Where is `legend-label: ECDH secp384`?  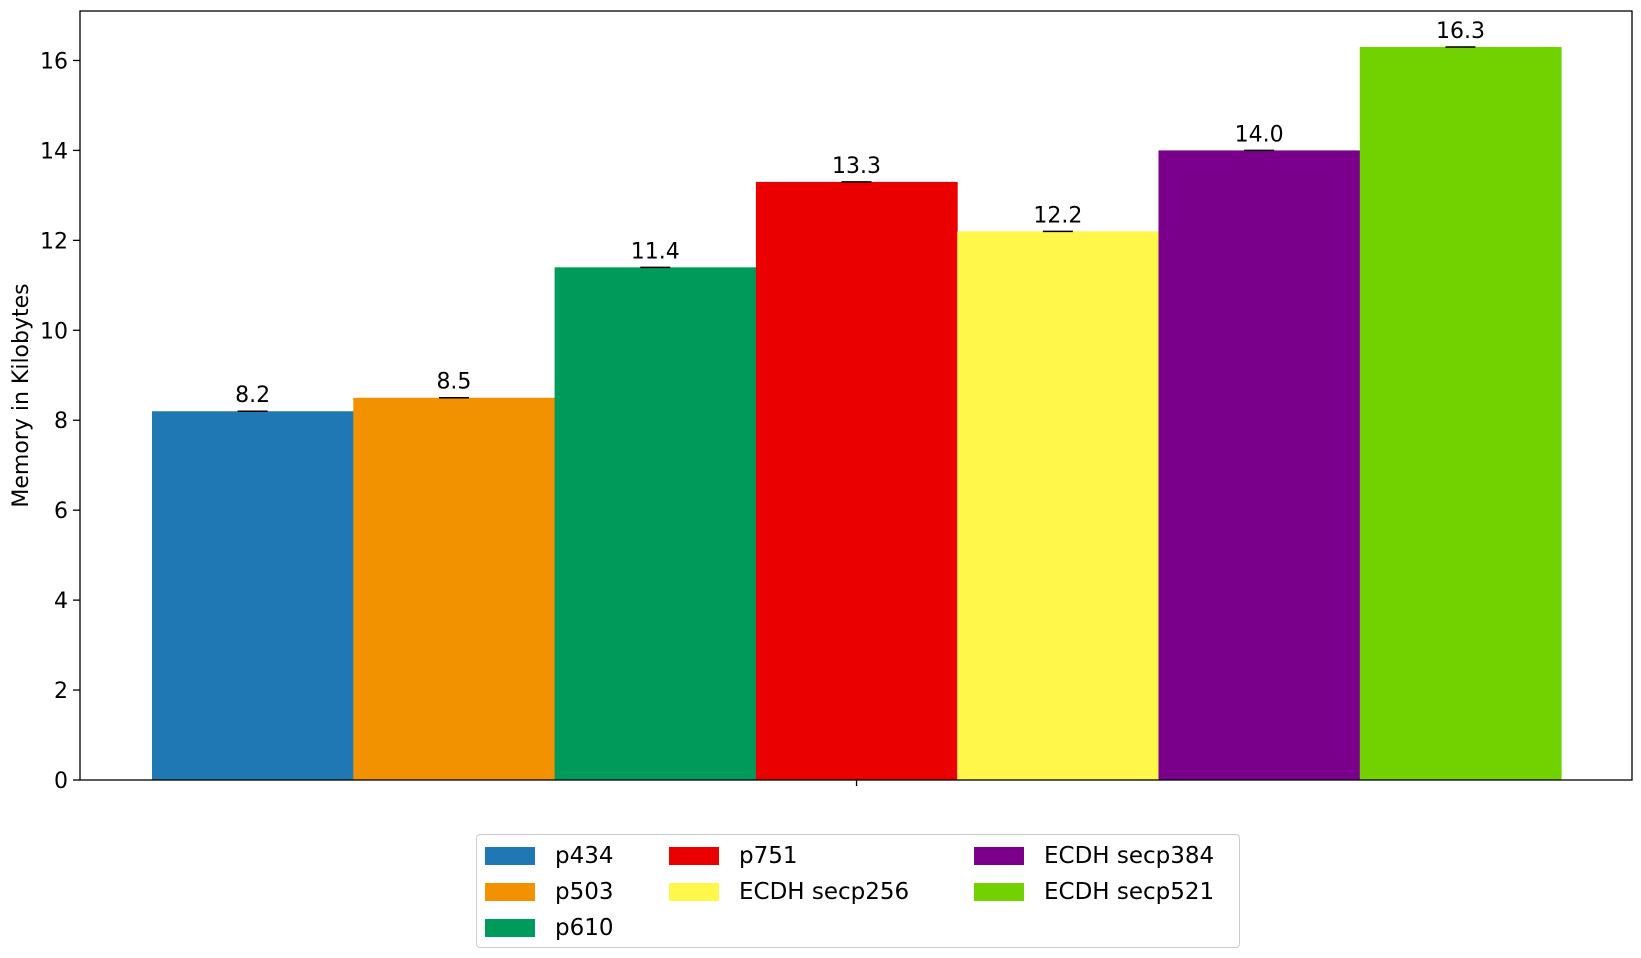
legend-label: ECDH secp384 is located at coordinates (1129, 856).